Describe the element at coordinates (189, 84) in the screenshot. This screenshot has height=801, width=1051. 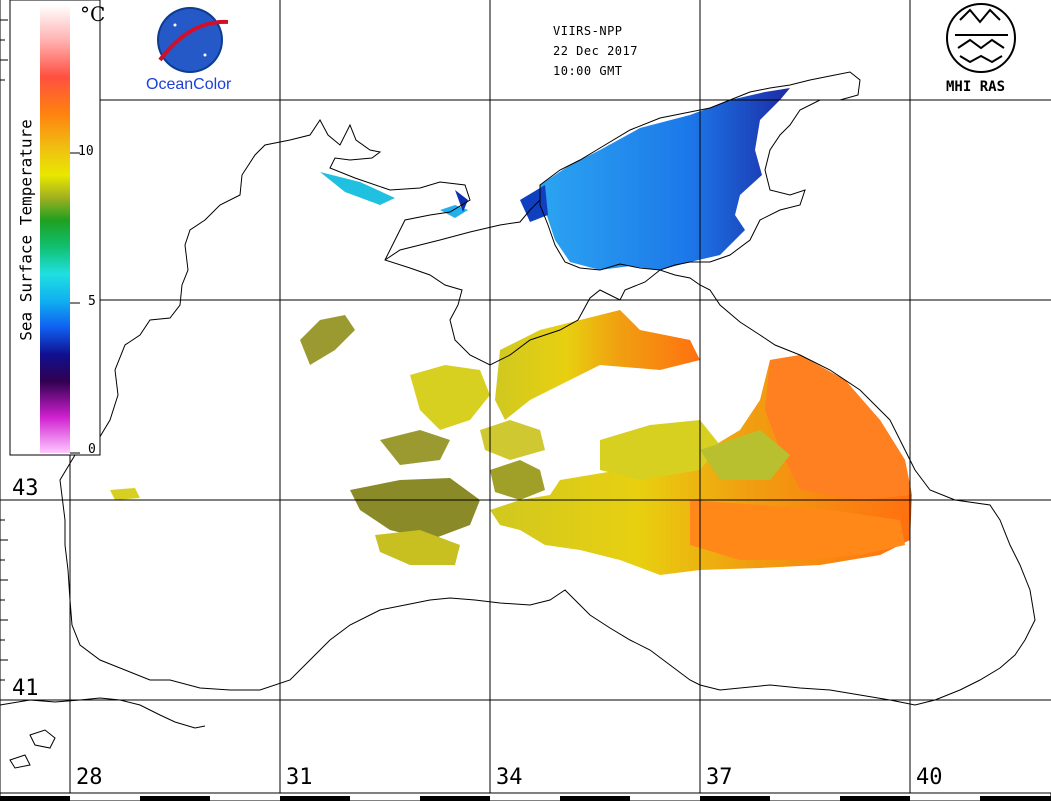
I see `nasa-logo-label: OceanColor` at that location.